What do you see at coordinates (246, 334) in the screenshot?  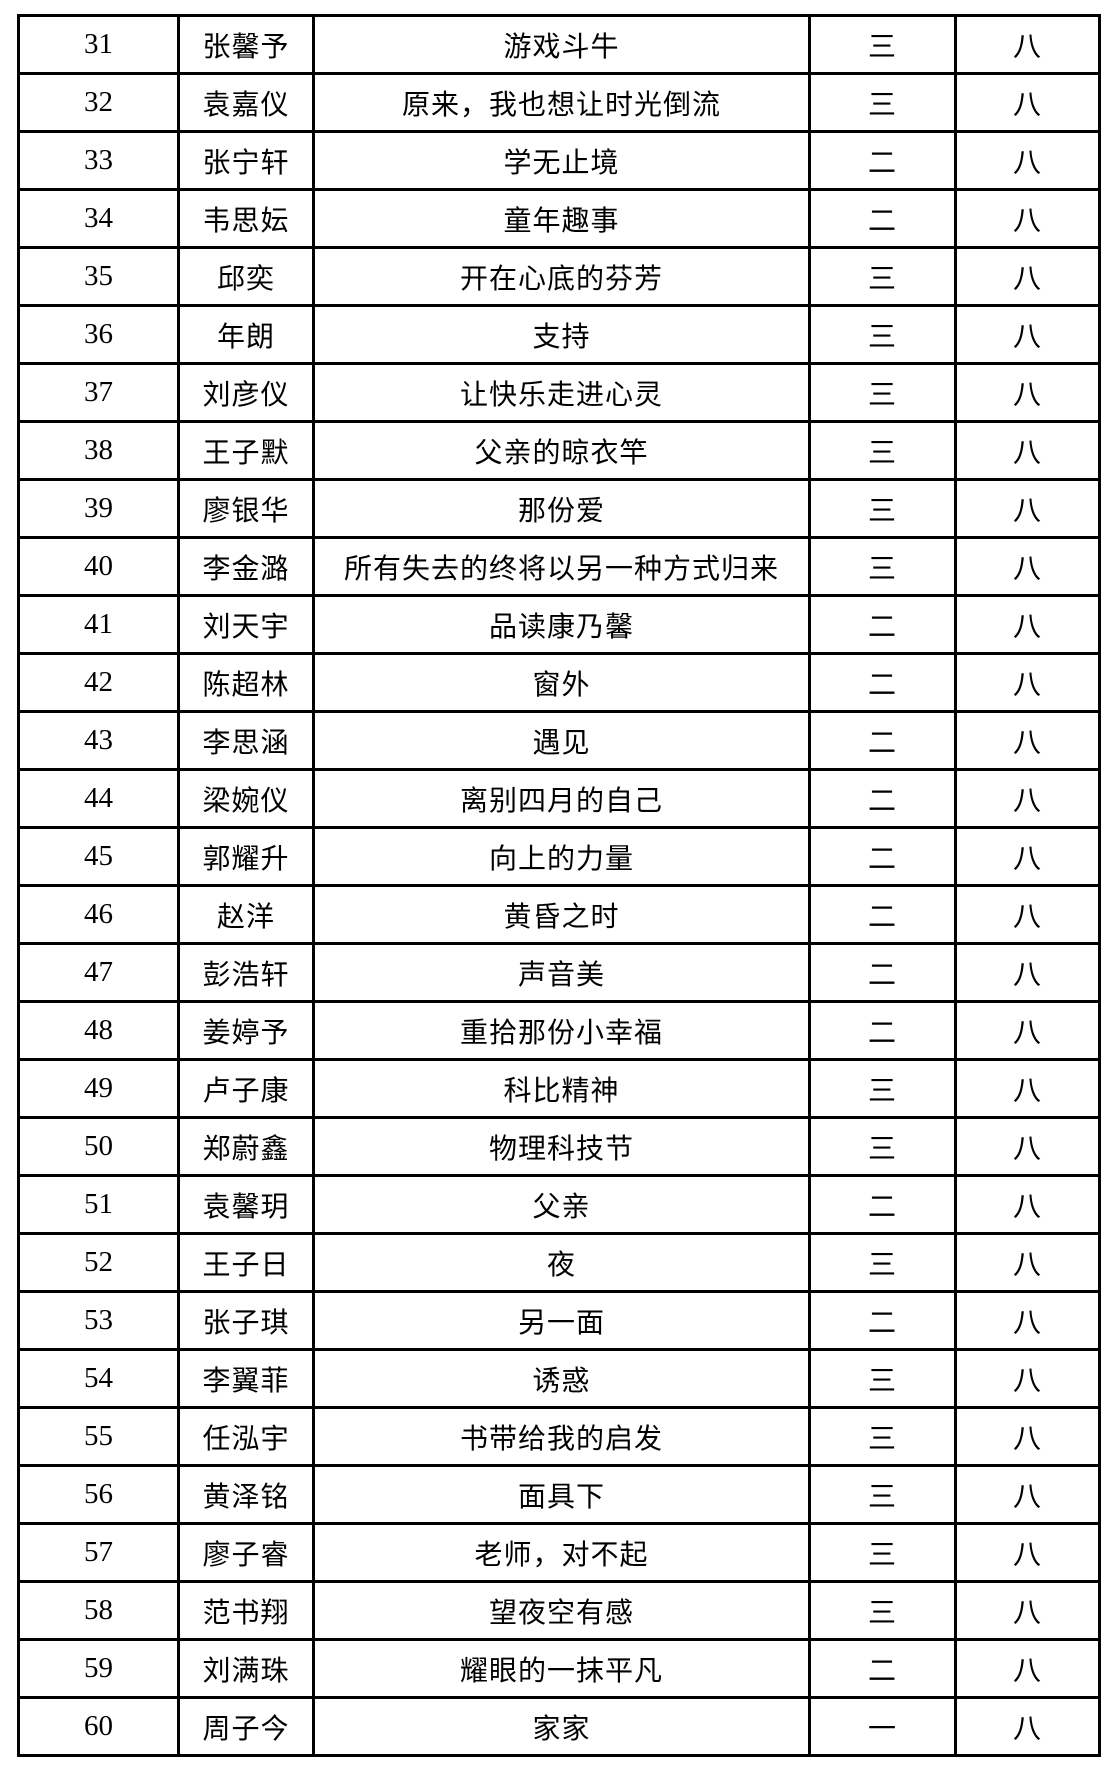 I see `student-name-cell: 年朗` at bounding box center [246, 334].